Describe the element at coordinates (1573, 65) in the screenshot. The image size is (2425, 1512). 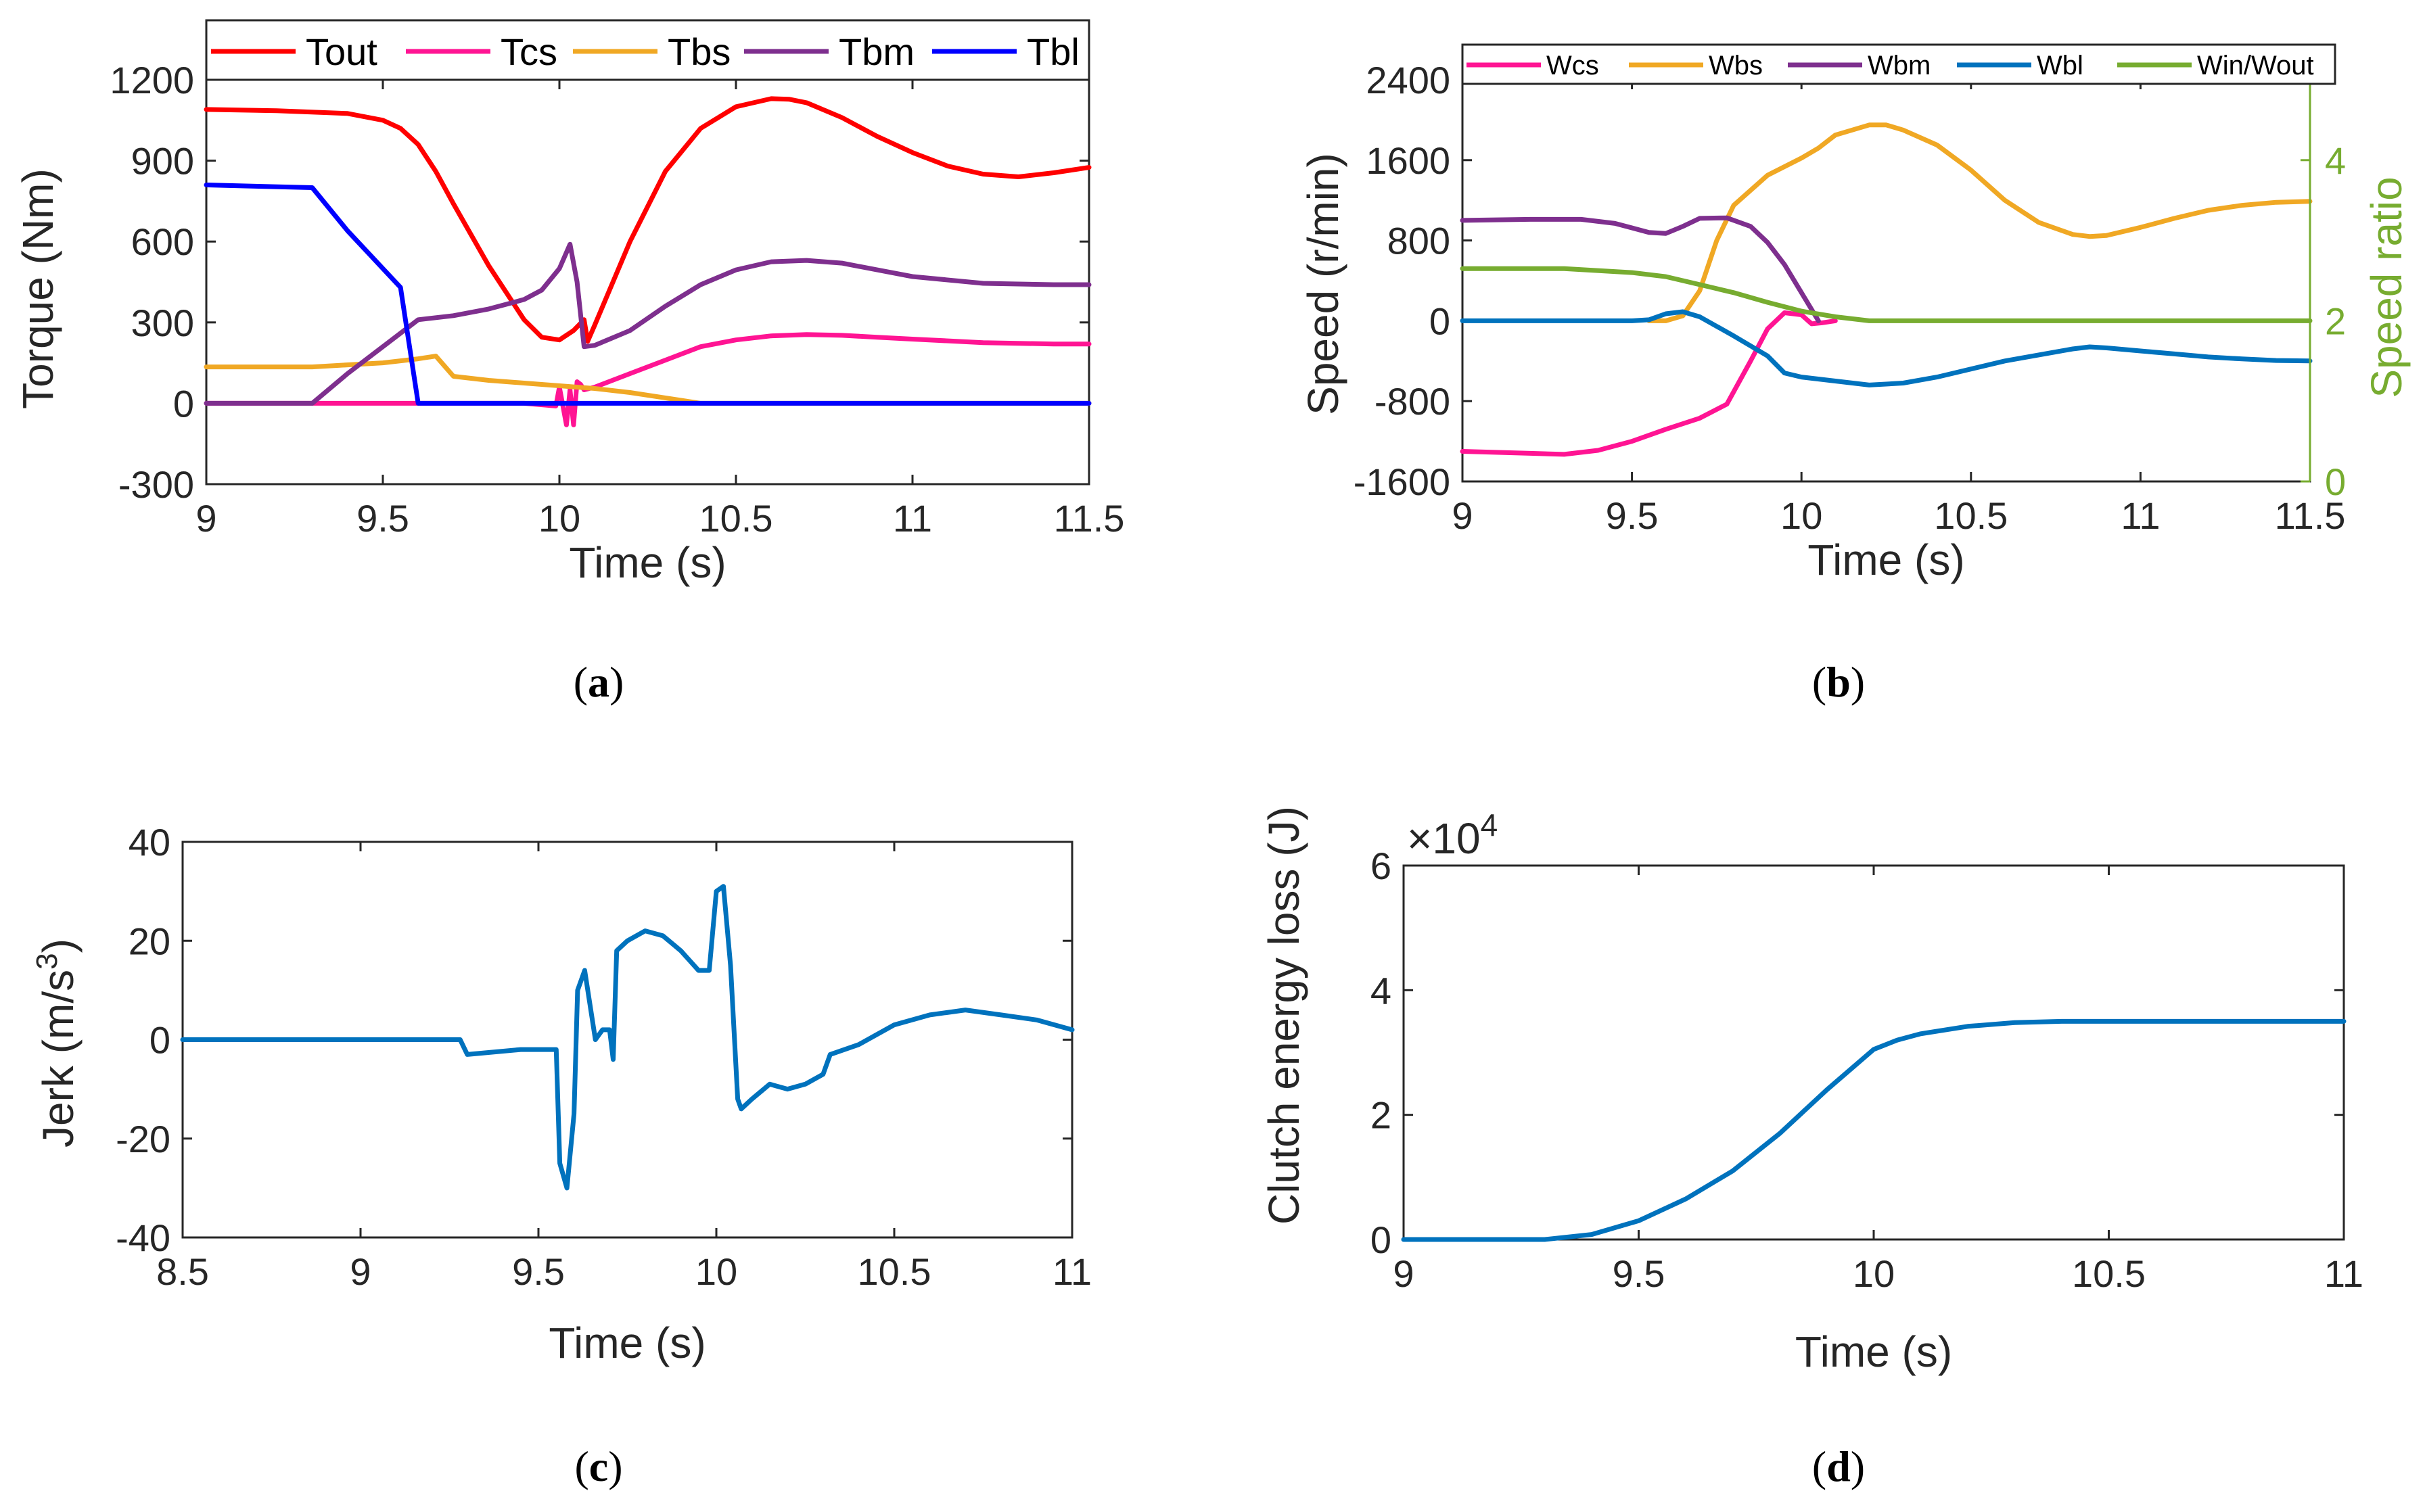
I see `legend-label-wcs: Wcs` at that location.